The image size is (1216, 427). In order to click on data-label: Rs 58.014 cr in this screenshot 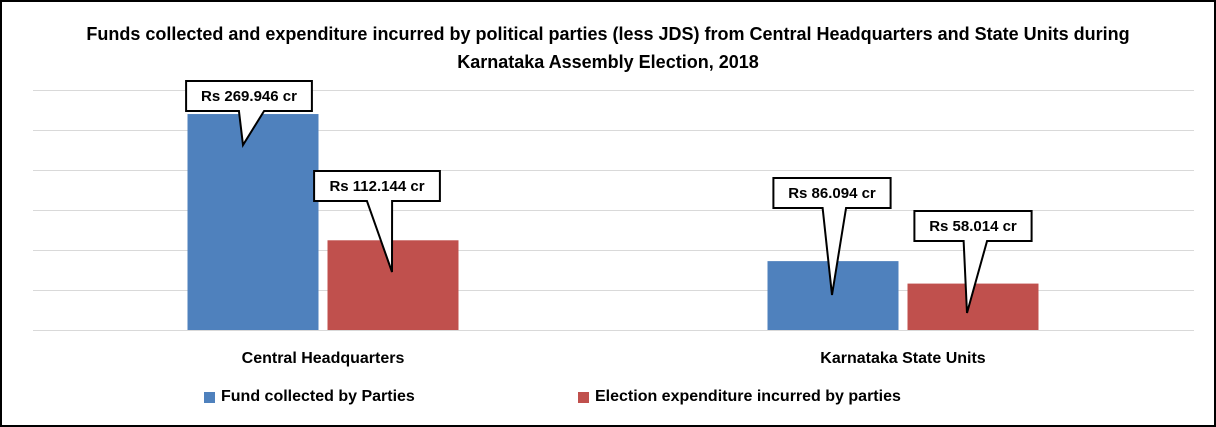, I will do `click(973, 226)`.